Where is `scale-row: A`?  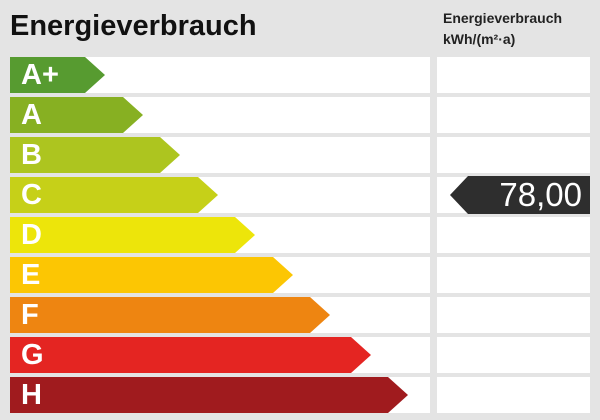
scale-row: A is located at coordinates (300, 115).